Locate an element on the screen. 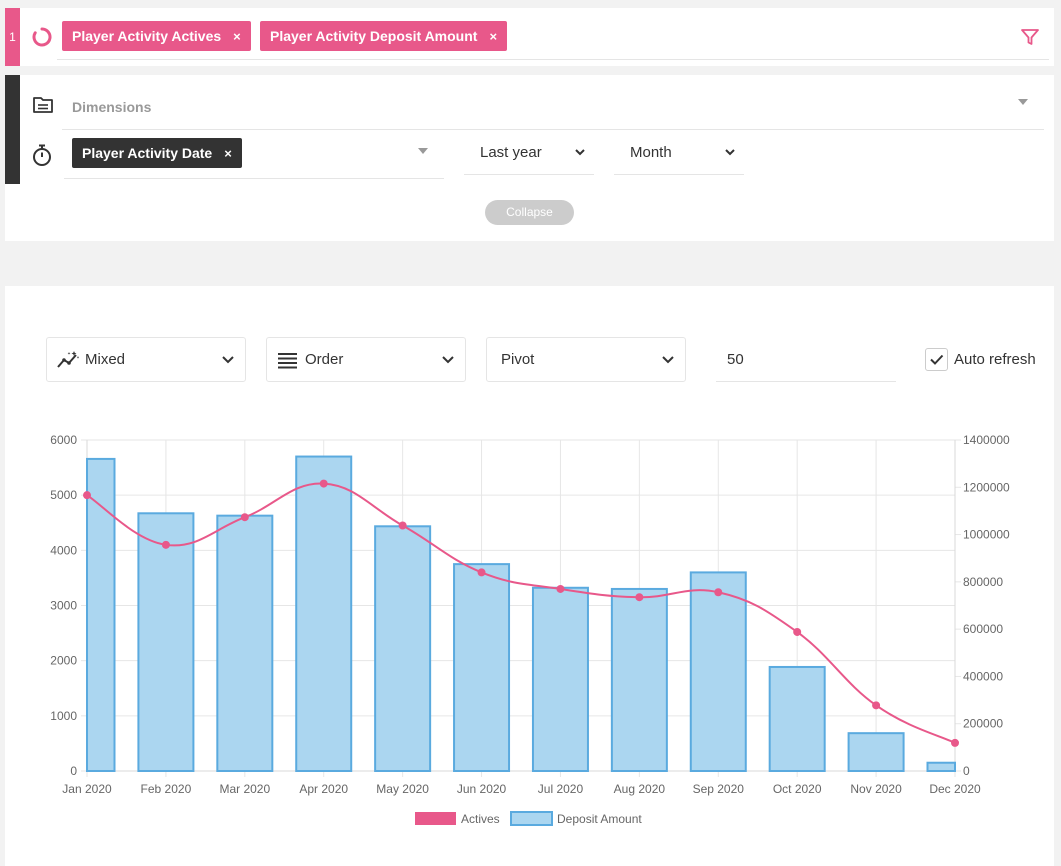 Image resolution: width=1061 pixels, height=866 pixels. check-icon is located at coordinates (937, 359).